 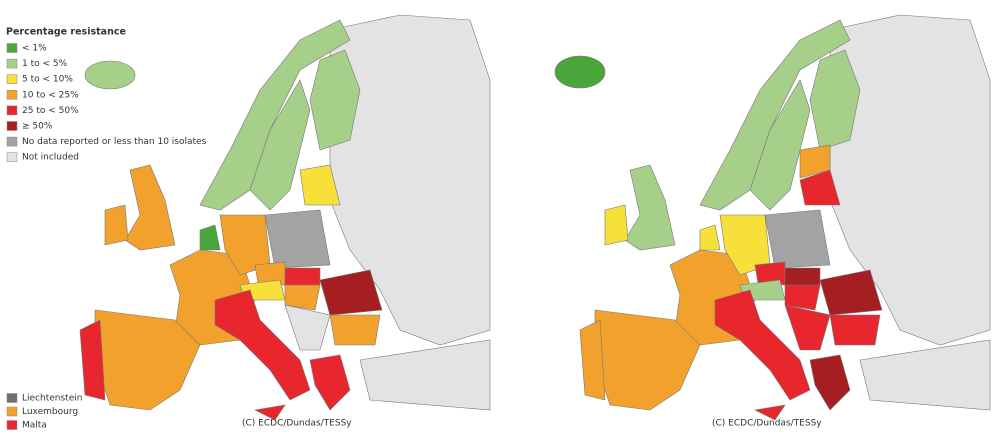 What do you see at coordinates (34, 49) in the screenshot?
I see `legend-label: < 1%` at bounding box center [34, 49].